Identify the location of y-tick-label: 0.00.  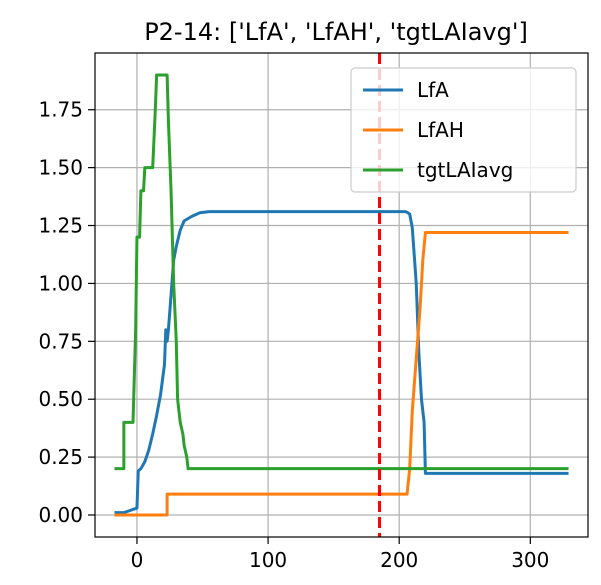
(60, 515).